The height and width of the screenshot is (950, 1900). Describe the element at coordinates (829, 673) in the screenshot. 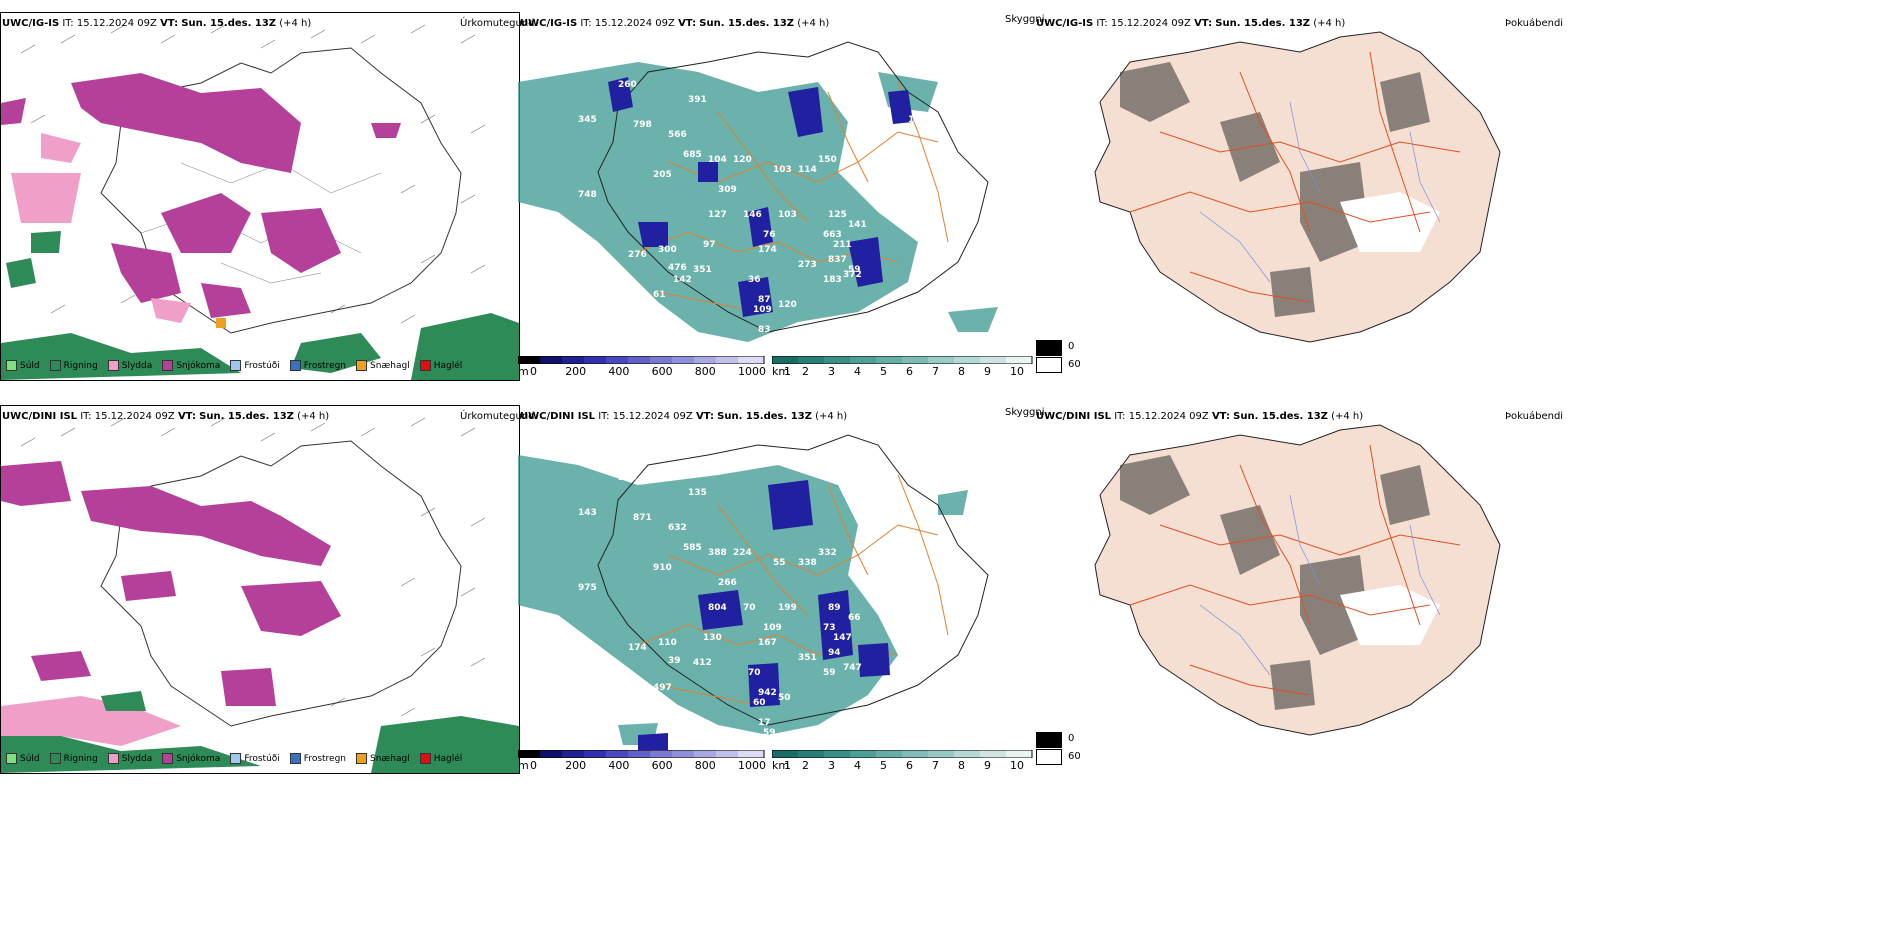

I see `cloud-base-label: 59` at that location.